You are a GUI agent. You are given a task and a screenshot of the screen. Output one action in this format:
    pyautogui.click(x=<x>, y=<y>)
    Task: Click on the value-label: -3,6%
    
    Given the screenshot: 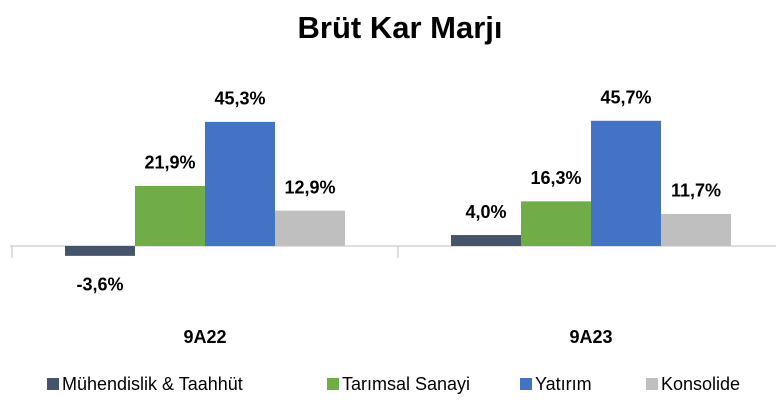 What is the action you would take?
    pyautogui.click(x=99, y=285)
    